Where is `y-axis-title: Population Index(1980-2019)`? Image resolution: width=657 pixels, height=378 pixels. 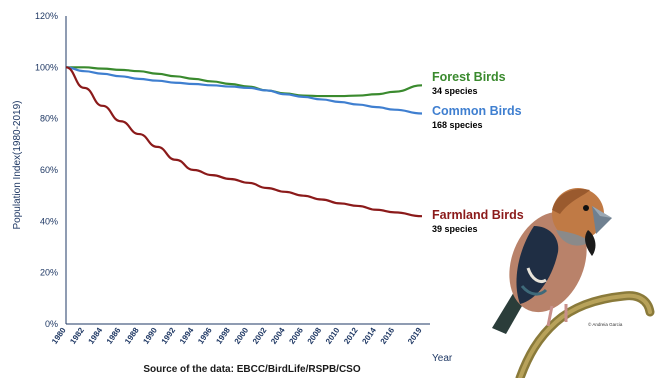 y-axis-title: Population Index(1980-2019) is located at coordinates (17, 165).